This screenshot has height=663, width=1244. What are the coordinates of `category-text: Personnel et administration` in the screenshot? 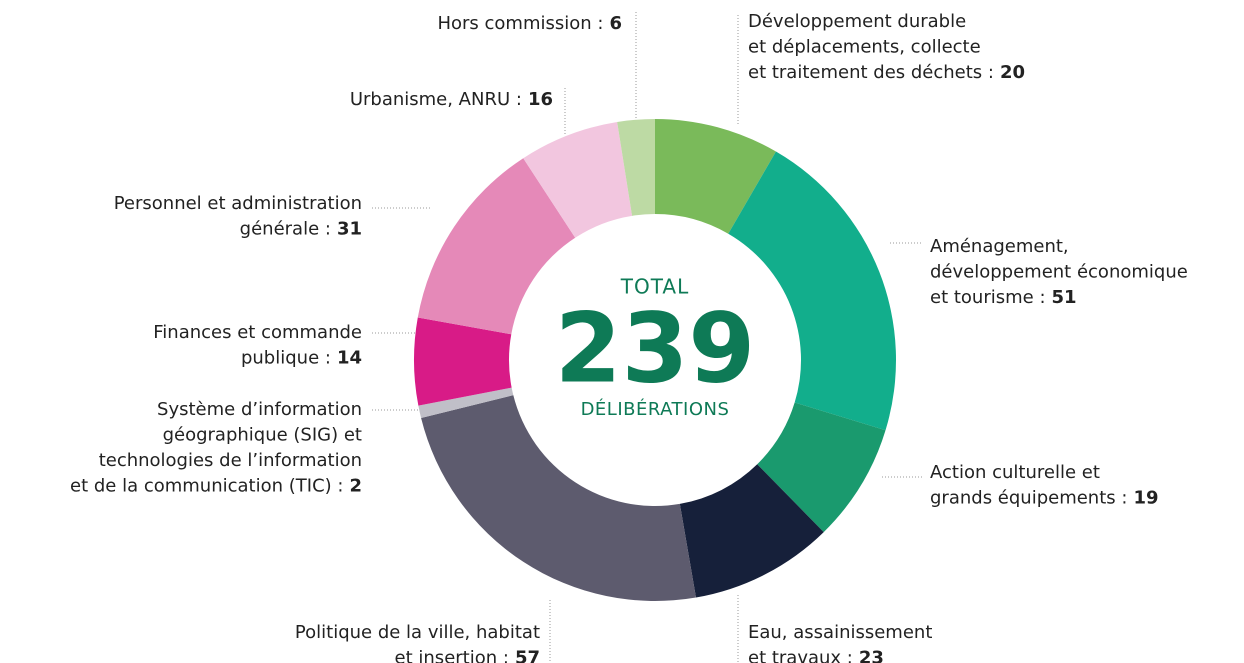 It's located at (238, 203).